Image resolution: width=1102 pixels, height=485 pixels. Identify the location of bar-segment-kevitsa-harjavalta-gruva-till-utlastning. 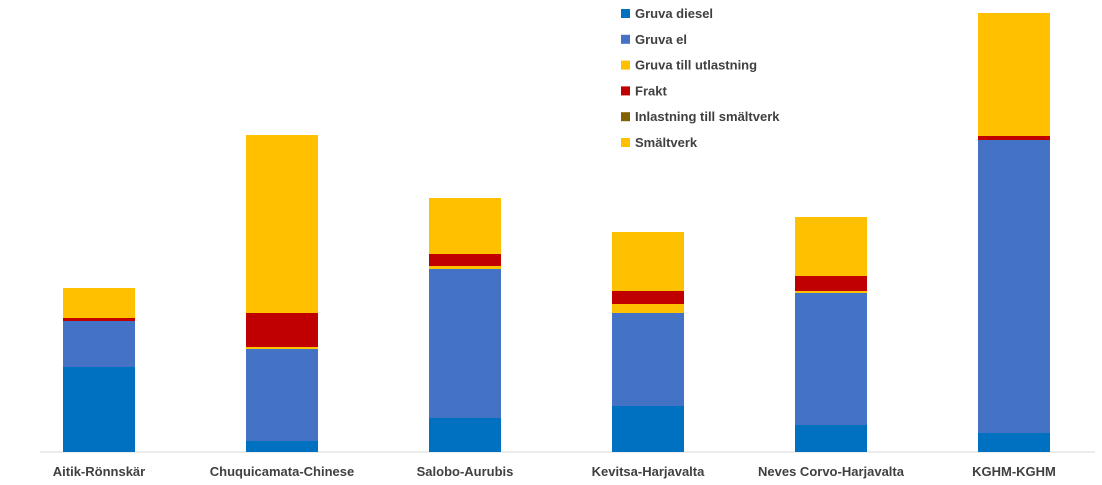
(648, 308).